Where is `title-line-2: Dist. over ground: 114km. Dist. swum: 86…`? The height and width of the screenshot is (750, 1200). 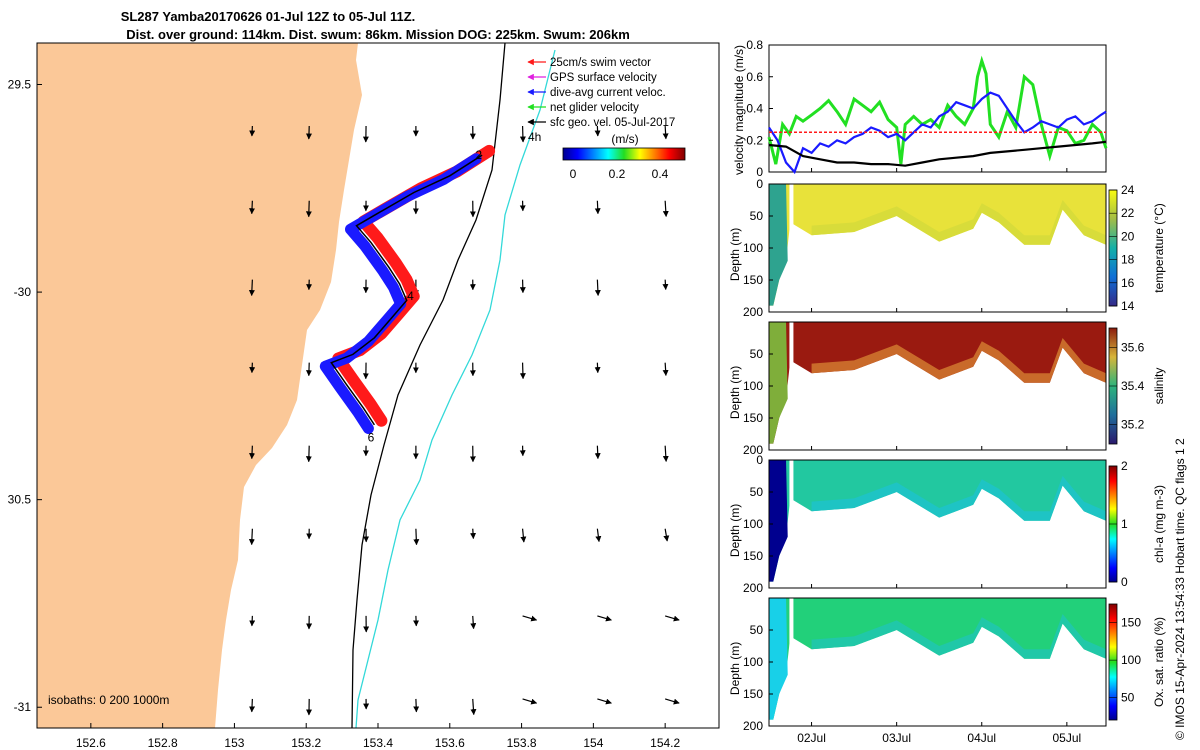 title-line-2: Dist. over ground: 114km. Dist. swum: 86… is located at coordinates (378, 34).